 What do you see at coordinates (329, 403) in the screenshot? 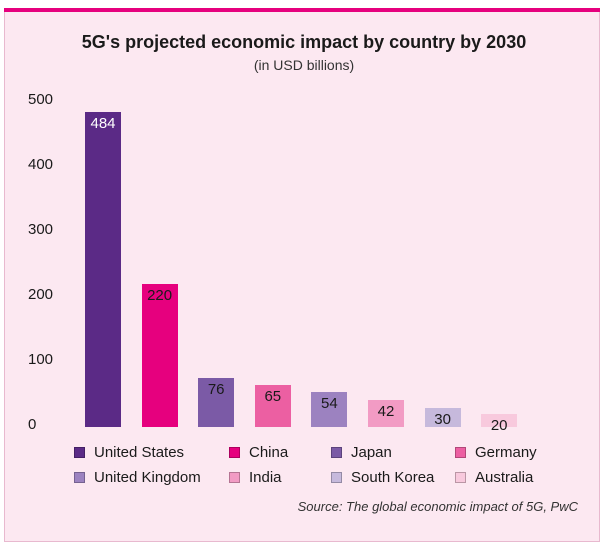
I see `bar-value-label: 54` at bounding box center [329, 403].